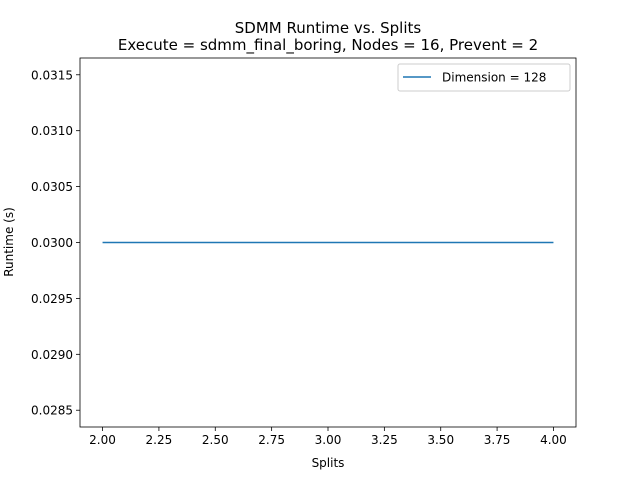 The image size is (640, 480). Describe the element at coordinates (328, 28) in the screenshot. I see `chart-title: SDMM Runtime vs. Splits` at that location.